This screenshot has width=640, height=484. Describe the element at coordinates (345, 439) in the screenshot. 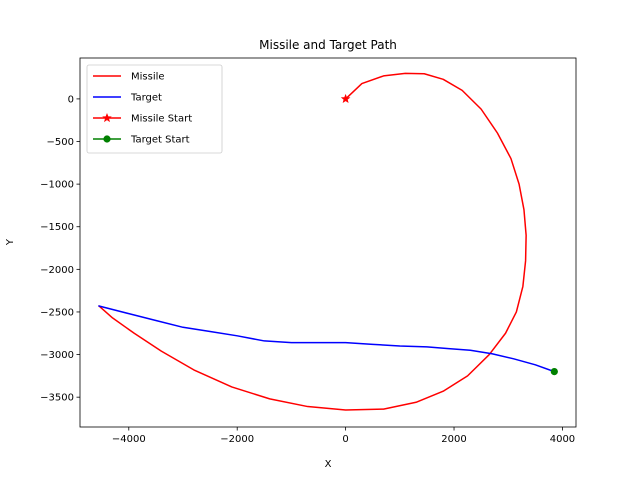

I see `x-tick-label: 0` at that location.